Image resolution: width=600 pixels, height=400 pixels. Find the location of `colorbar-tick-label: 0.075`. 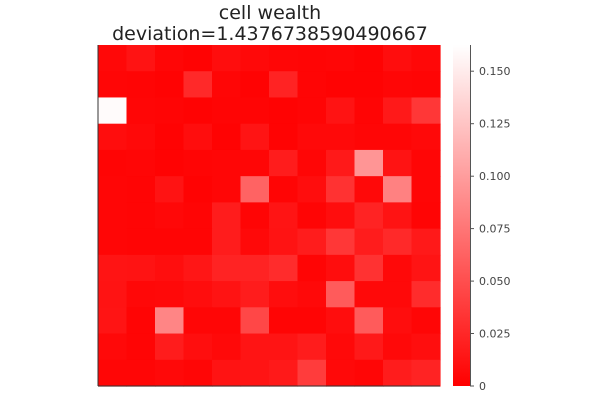

colorbar-tick-label: 0.075 is located at coordinates (495, 229).